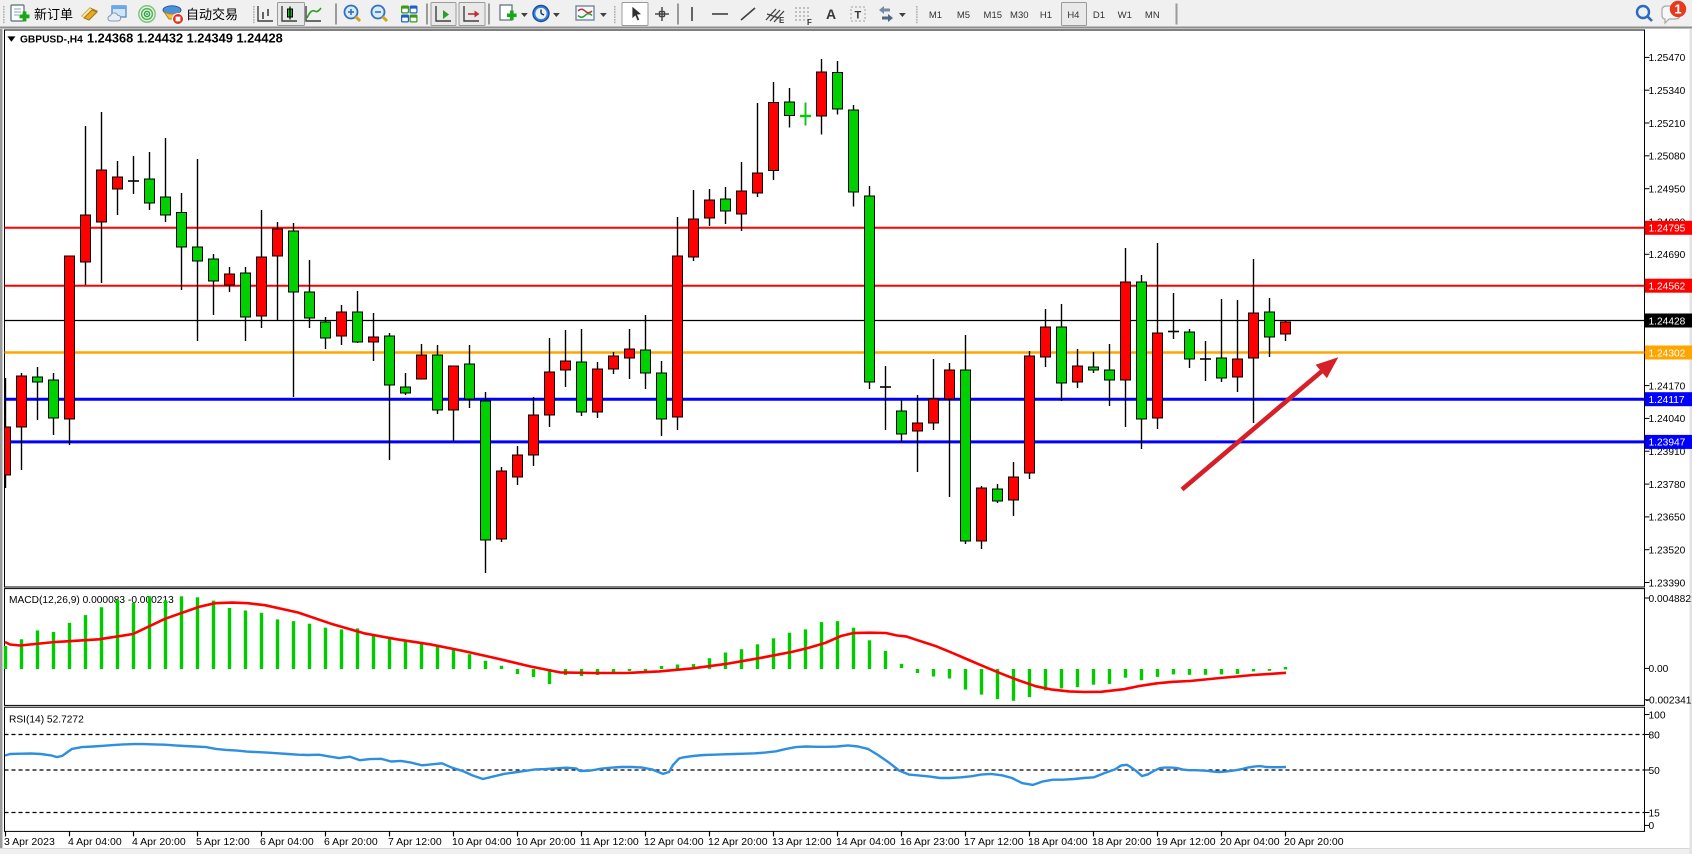  Describe the element at coordinates (1186, 842) in the screenshot. I see `svg-text: 19 Apr 12:00` at that location.